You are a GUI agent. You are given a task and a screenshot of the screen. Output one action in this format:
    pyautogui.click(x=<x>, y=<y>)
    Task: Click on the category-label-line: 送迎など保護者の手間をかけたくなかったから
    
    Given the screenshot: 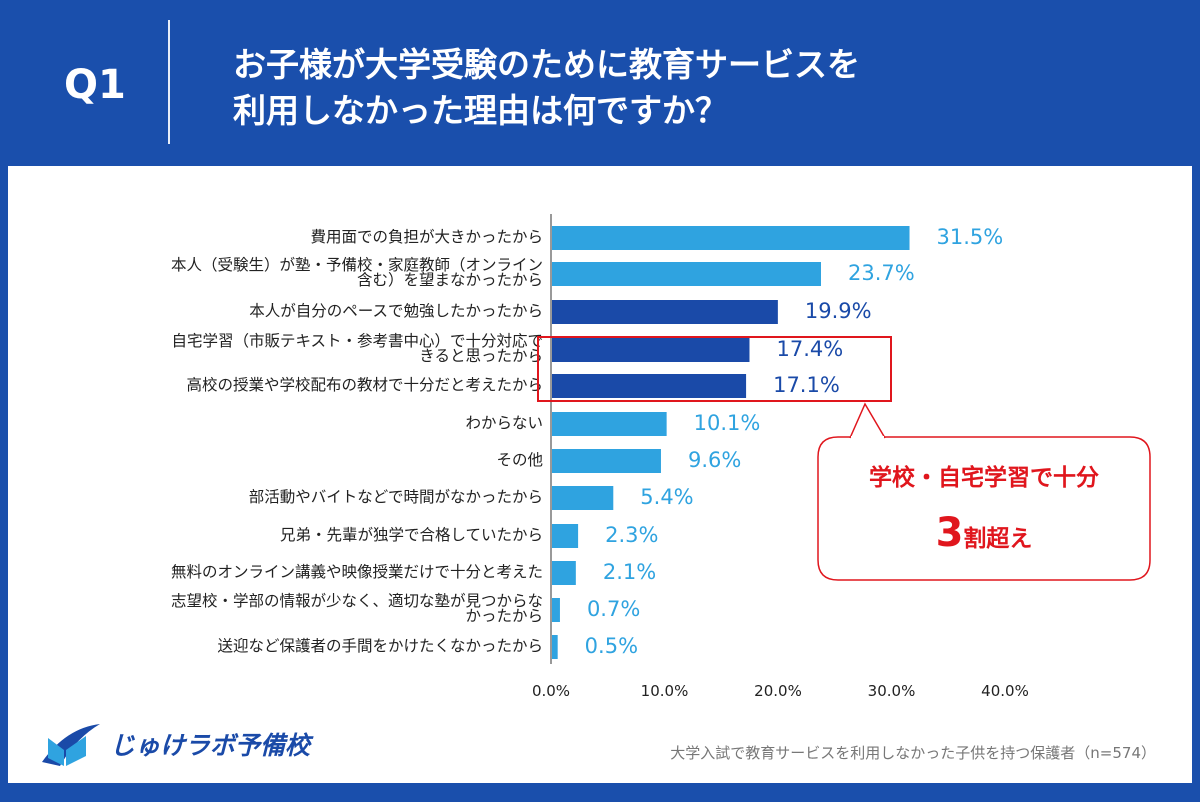 What is the action you would take?
    pyautogui.click(x=380, y=645)
    